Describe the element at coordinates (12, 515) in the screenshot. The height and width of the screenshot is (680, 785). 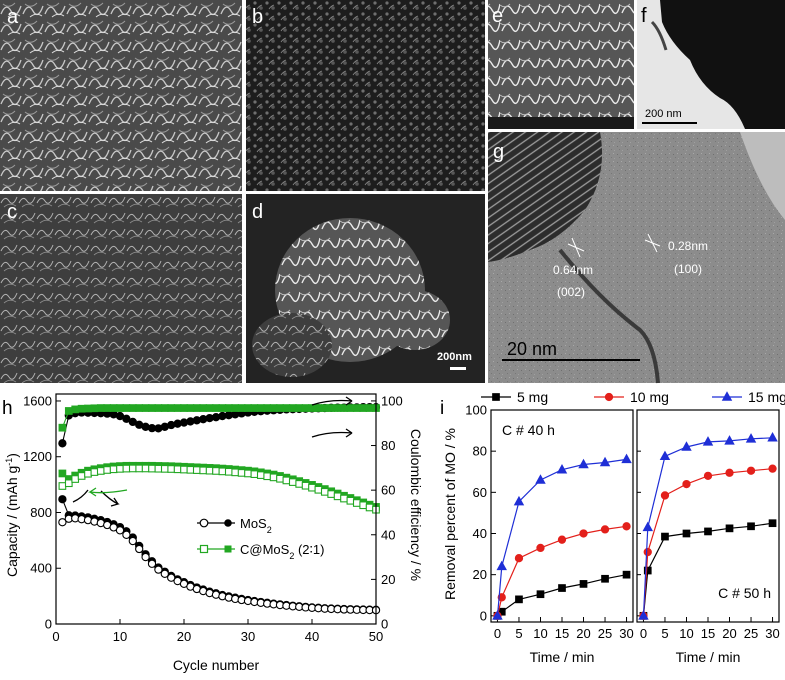
I see `chart-h-ylabel: Capacity / (mAh g-1)` at that location.